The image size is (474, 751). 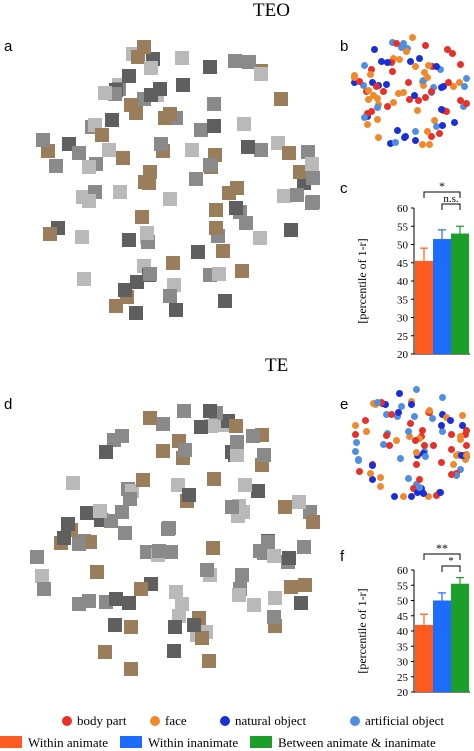 What do you see at coordinates (451, 561) in the screenshot?
I see `sig-label-inner: *` at bounding box center [451, 561].